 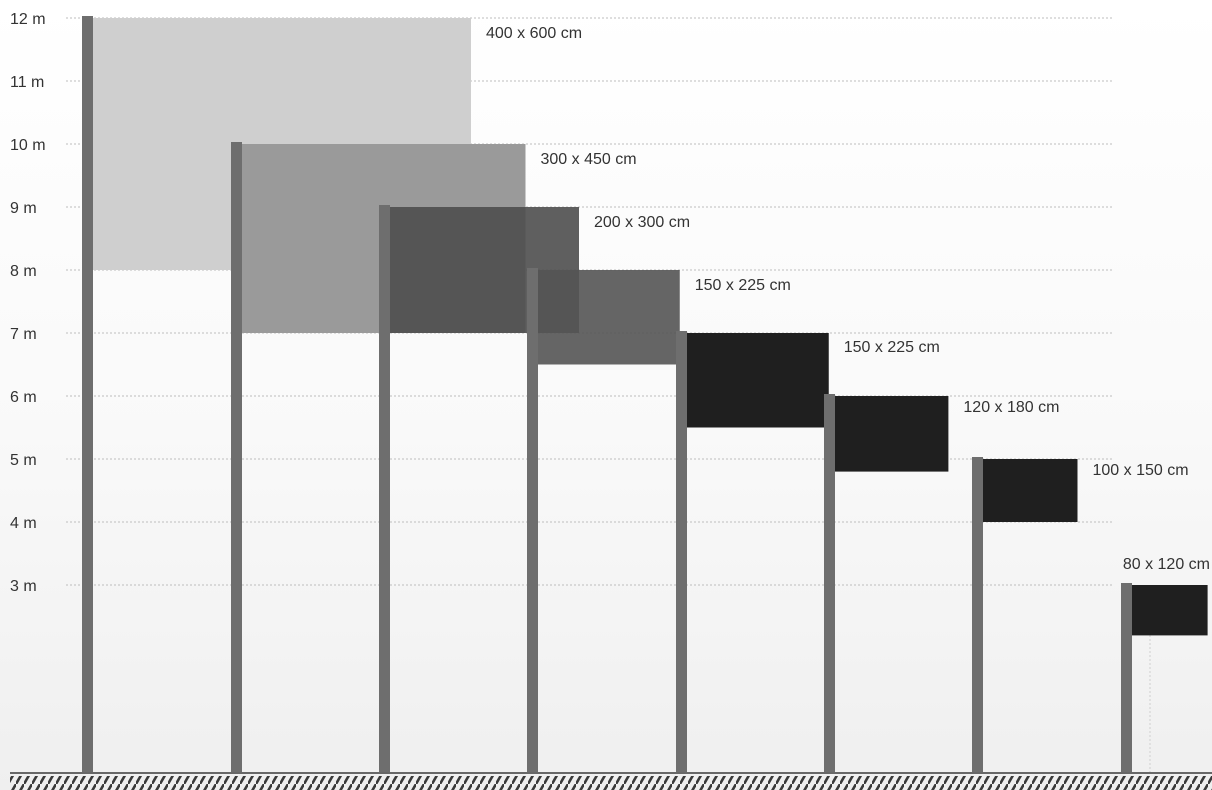 I want to click on flag-size-label: 300 x 450 cm, so click(x=589, y=159).